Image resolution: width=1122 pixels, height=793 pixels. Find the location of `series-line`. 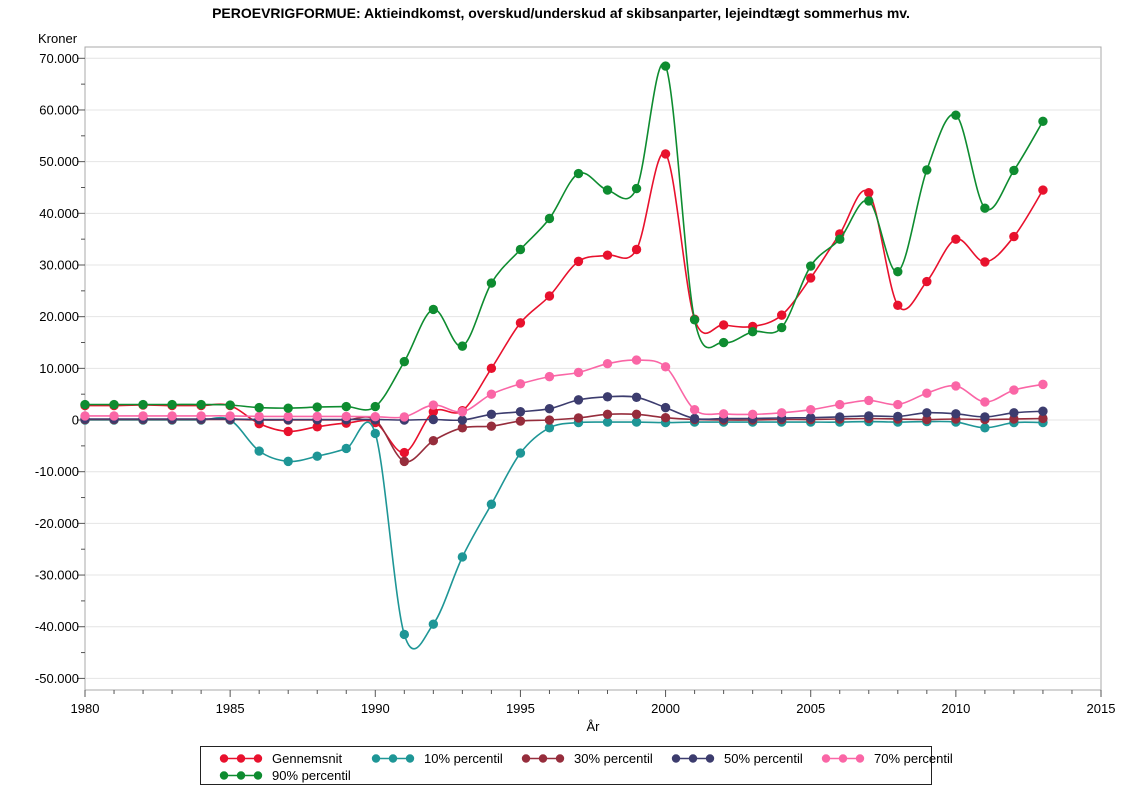

series-line is located at coordinates (564, 389).